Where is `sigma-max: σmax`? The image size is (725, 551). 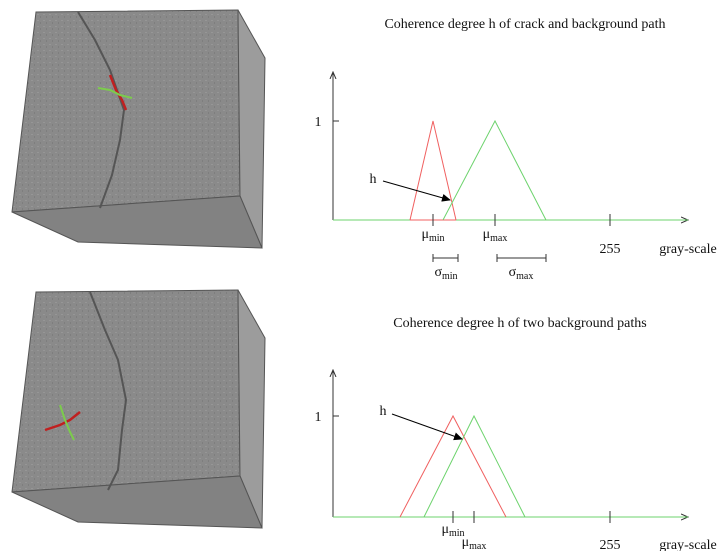 sigma-max: σmax is located at coordinates (521, 273).